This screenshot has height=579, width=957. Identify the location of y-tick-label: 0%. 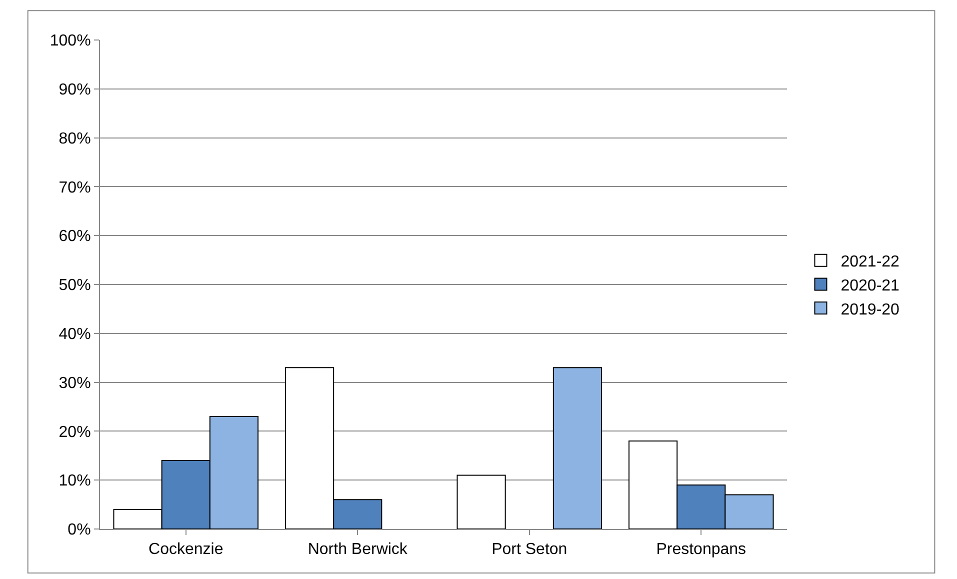
(79, 530).